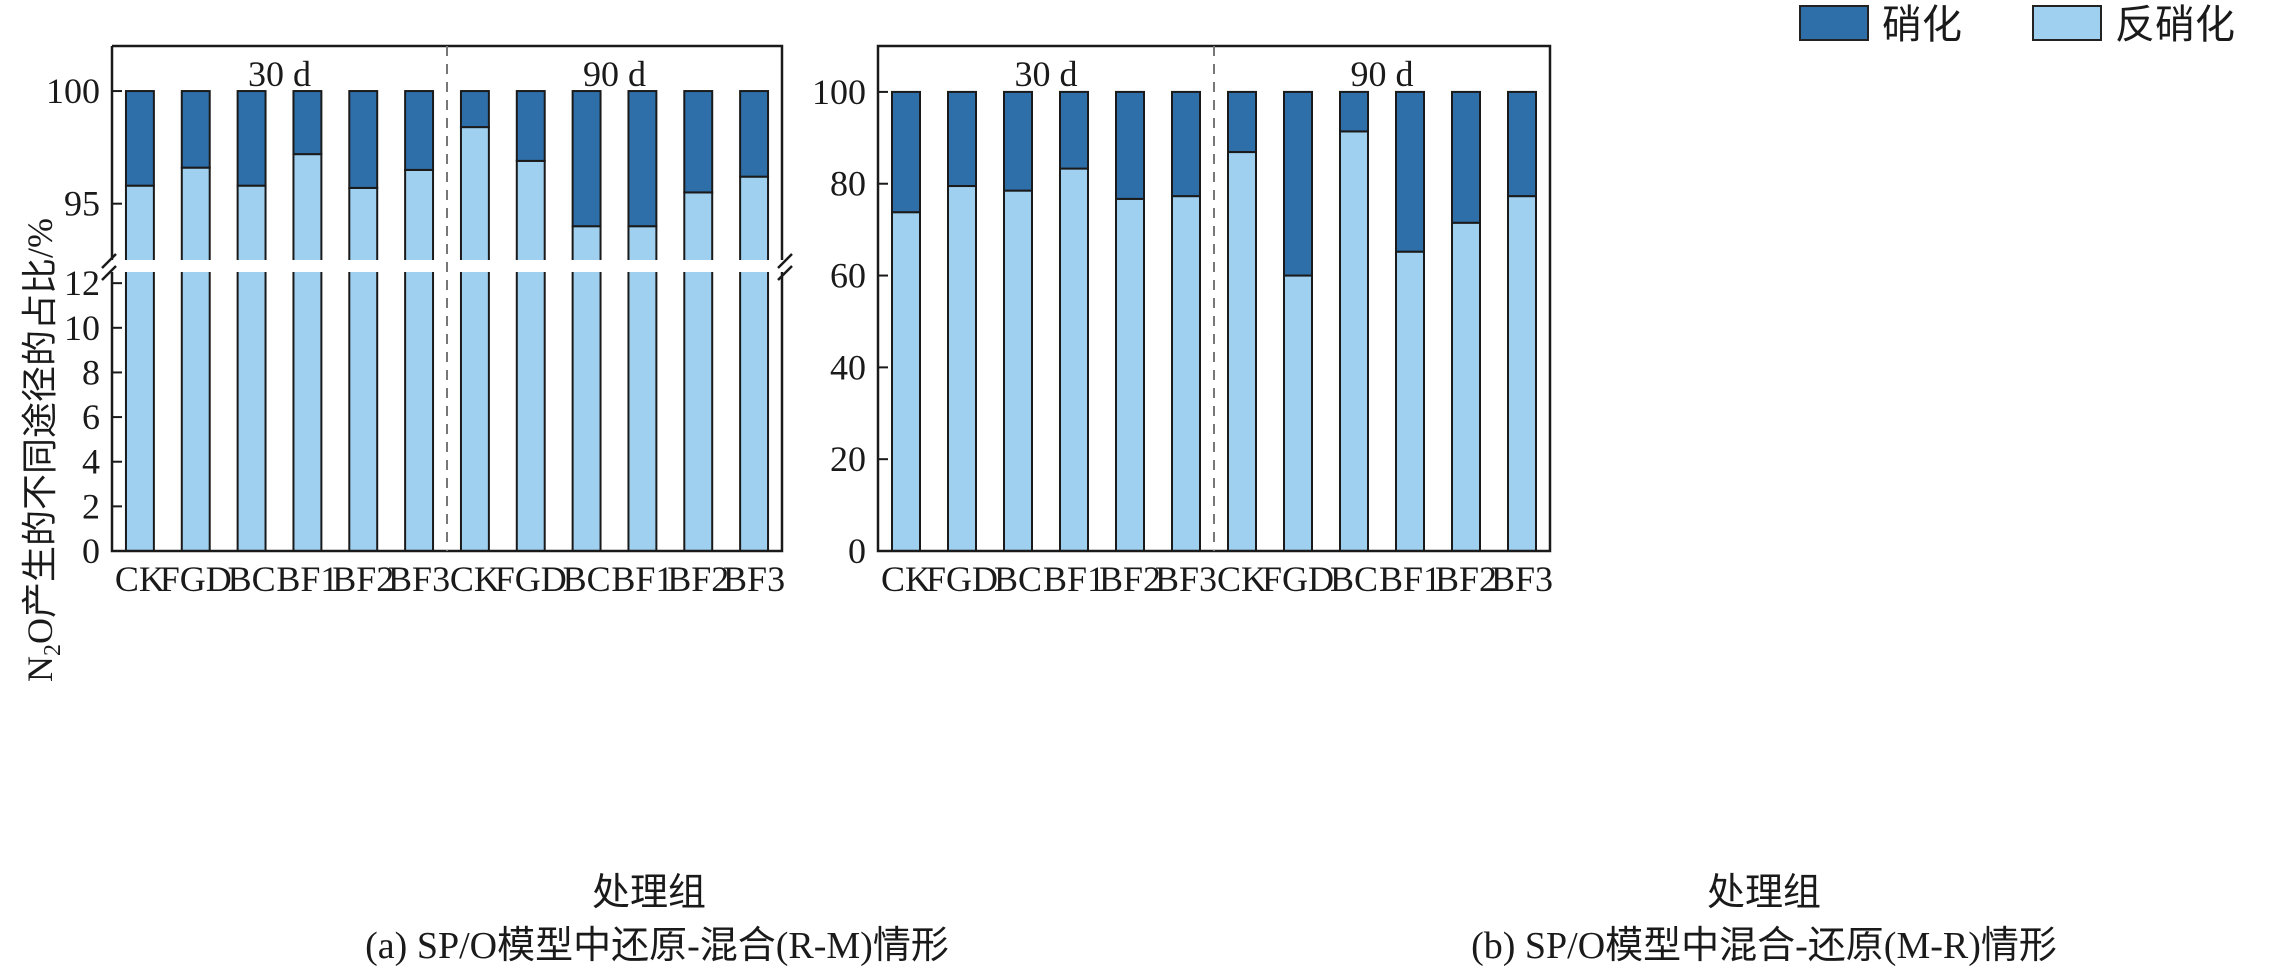 The width and height of the screenshot is (2283, 980). Describe the element at coordinates (91, 506) in the screenshot. I see `y-tick-label: 2` at that location.